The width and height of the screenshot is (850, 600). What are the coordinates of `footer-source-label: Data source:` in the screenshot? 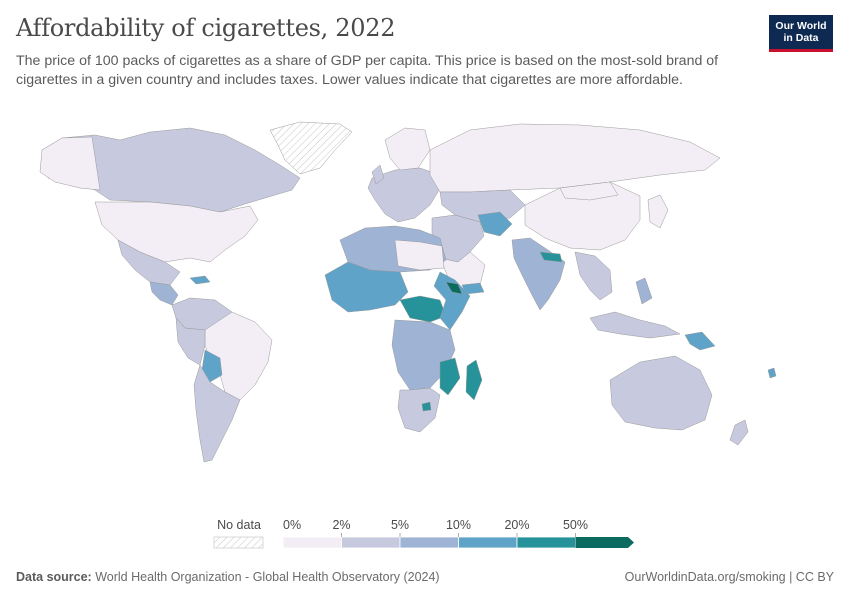 It's located at (54, 577).